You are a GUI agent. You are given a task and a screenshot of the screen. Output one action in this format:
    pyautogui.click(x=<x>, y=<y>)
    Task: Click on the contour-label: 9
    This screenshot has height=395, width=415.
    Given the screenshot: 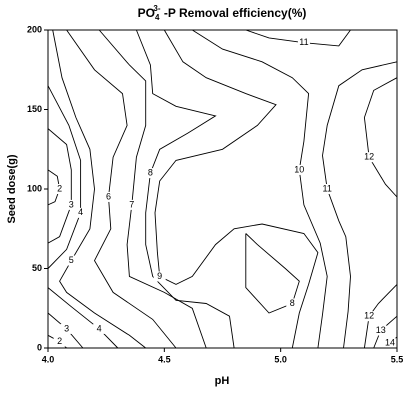 What is the action you would take?
    pyautogui.click(x=159, y=276)
    